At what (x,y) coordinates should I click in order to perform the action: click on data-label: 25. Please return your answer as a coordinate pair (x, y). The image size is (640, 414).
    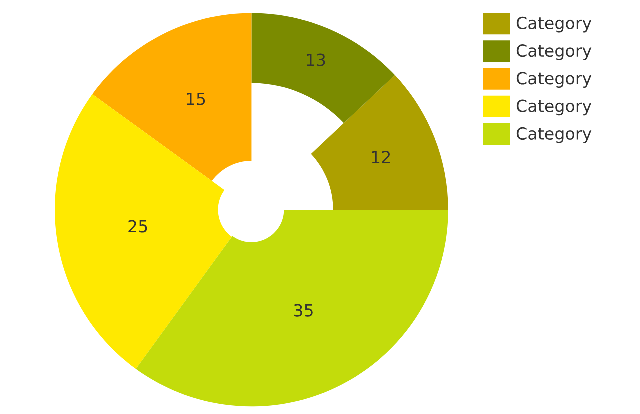
    Looking at the image, I should click on (138, 226).